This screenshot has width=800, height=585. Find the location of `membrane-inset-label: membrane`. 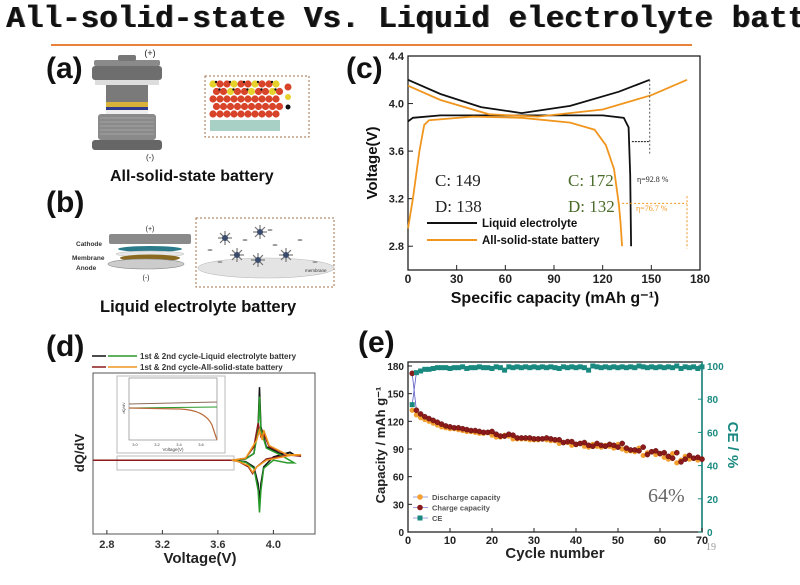

membrane-inset-label: membrane is located at coordinates (316, 270).